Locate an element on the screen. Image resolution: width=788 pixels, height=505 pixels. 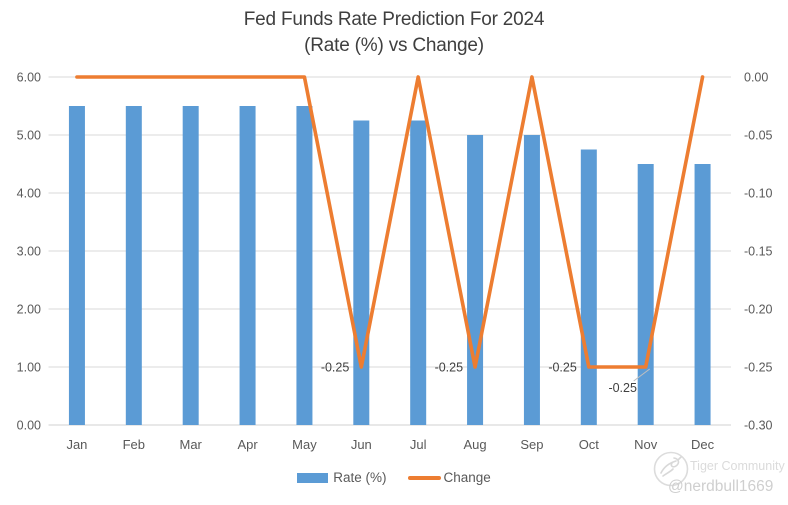
bar-series-swatch-icon is located at coordinates (313, 477).